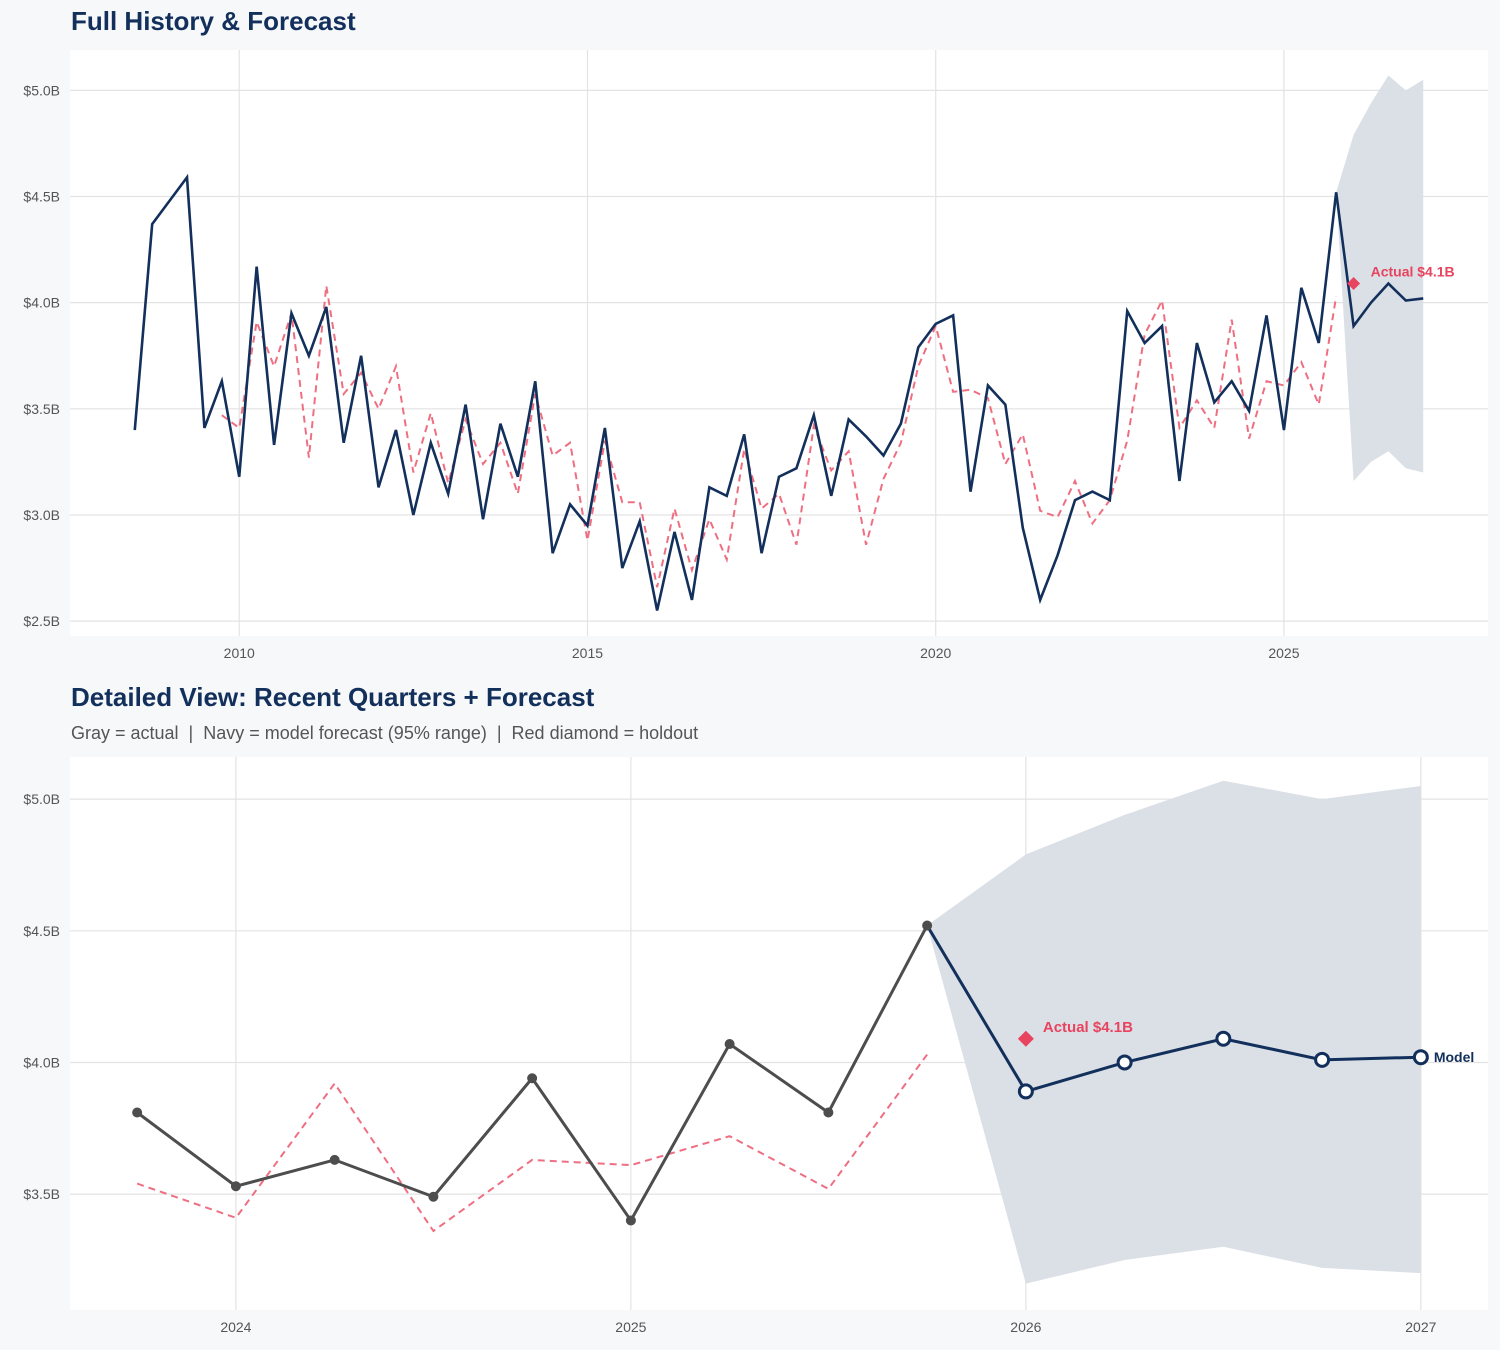  What do you see at coordinates (587, 653) in the screenshot?
I see `x-tick-label: 2015` at bounding box center [587, 653].